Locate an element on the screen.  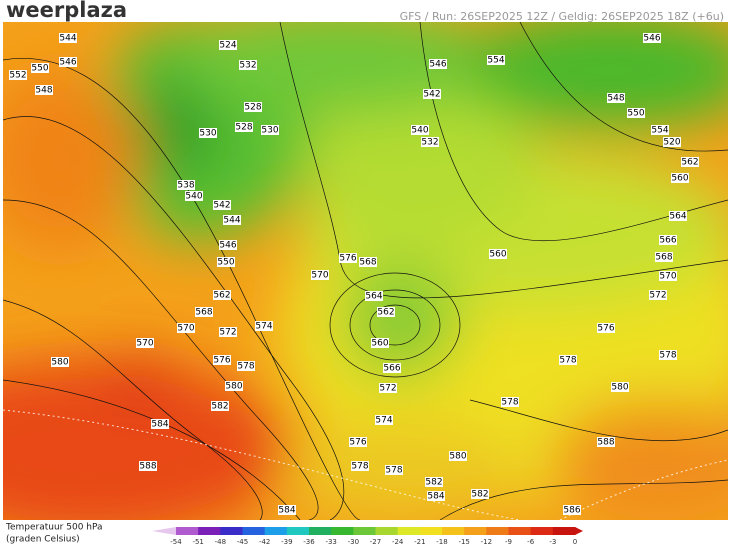
height-label: 542 is located at coordinates (432, 94).